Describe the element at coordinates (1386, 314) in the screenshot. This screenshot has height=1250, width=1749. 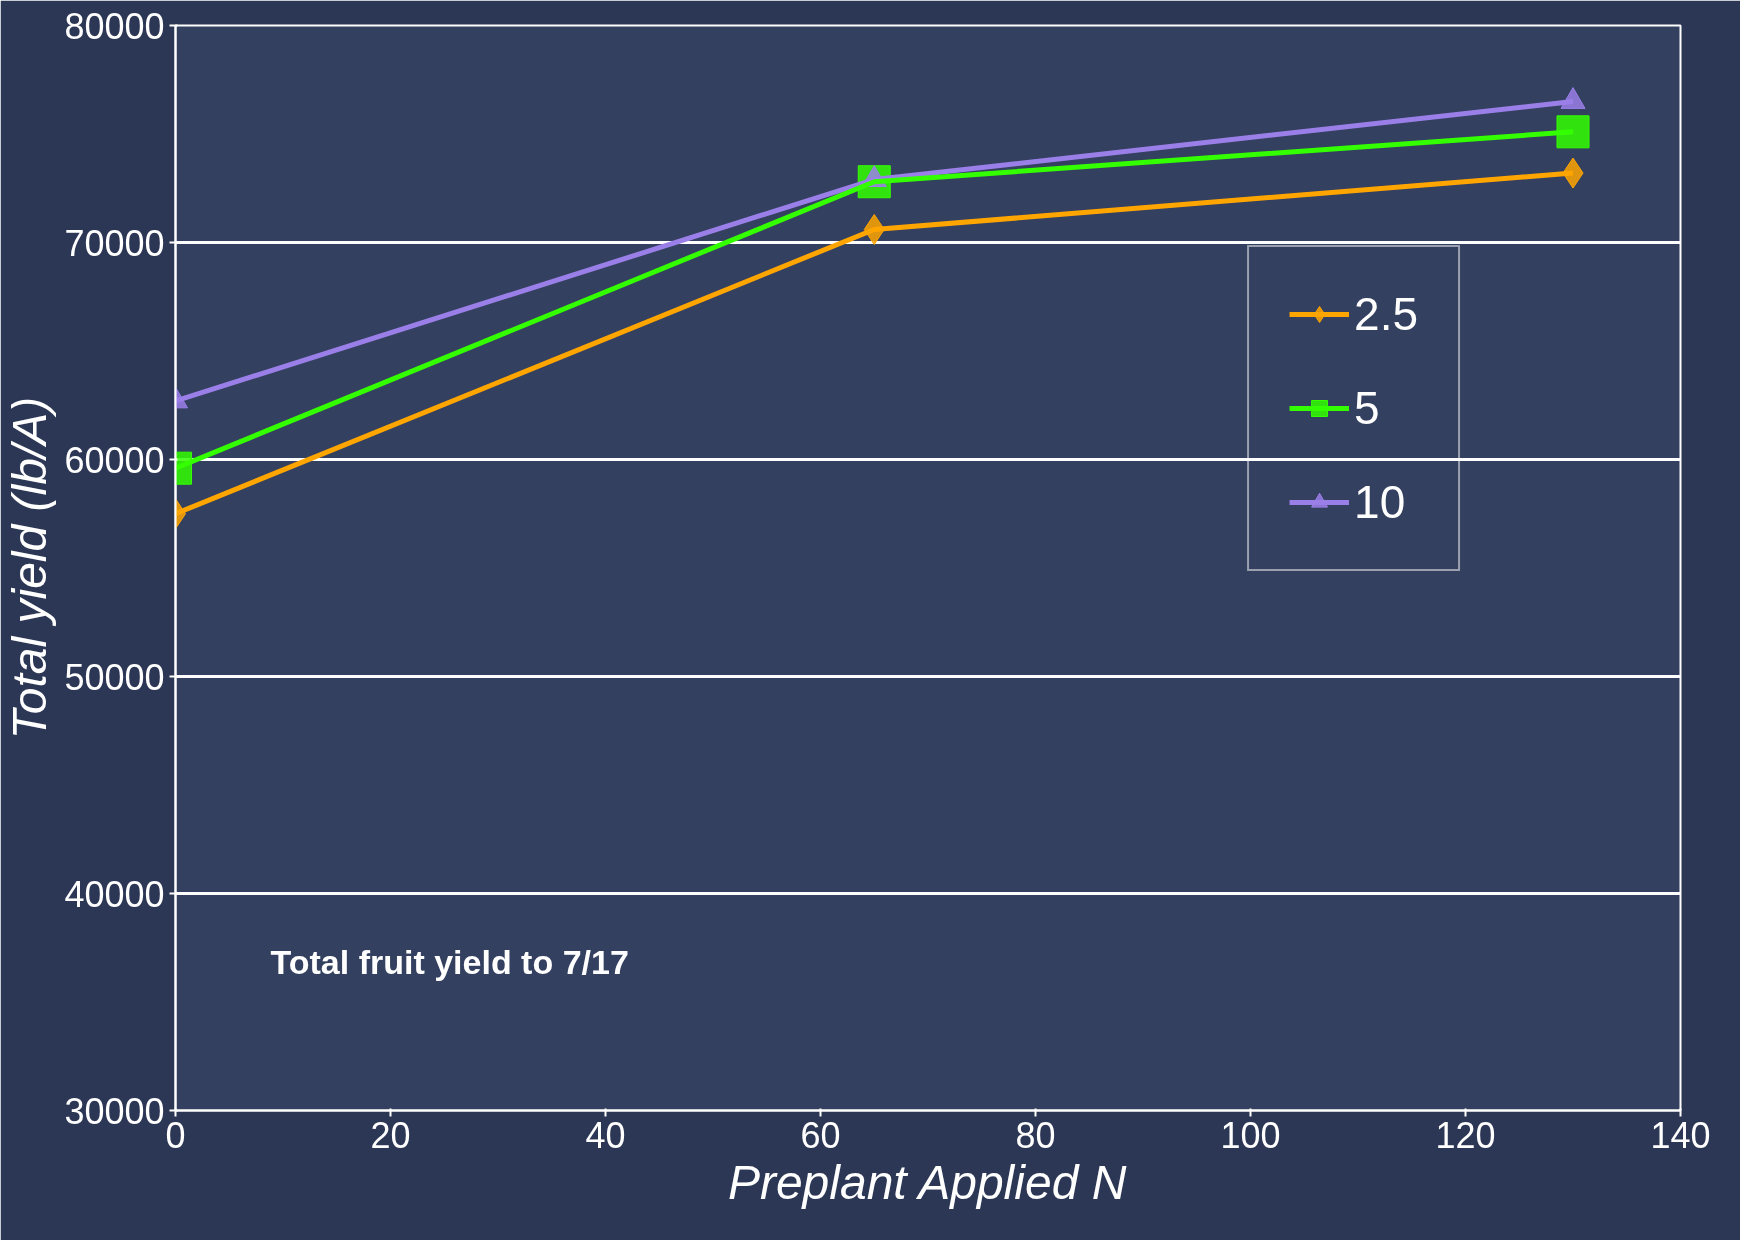
I see `legend-label: 2.5` at that location.